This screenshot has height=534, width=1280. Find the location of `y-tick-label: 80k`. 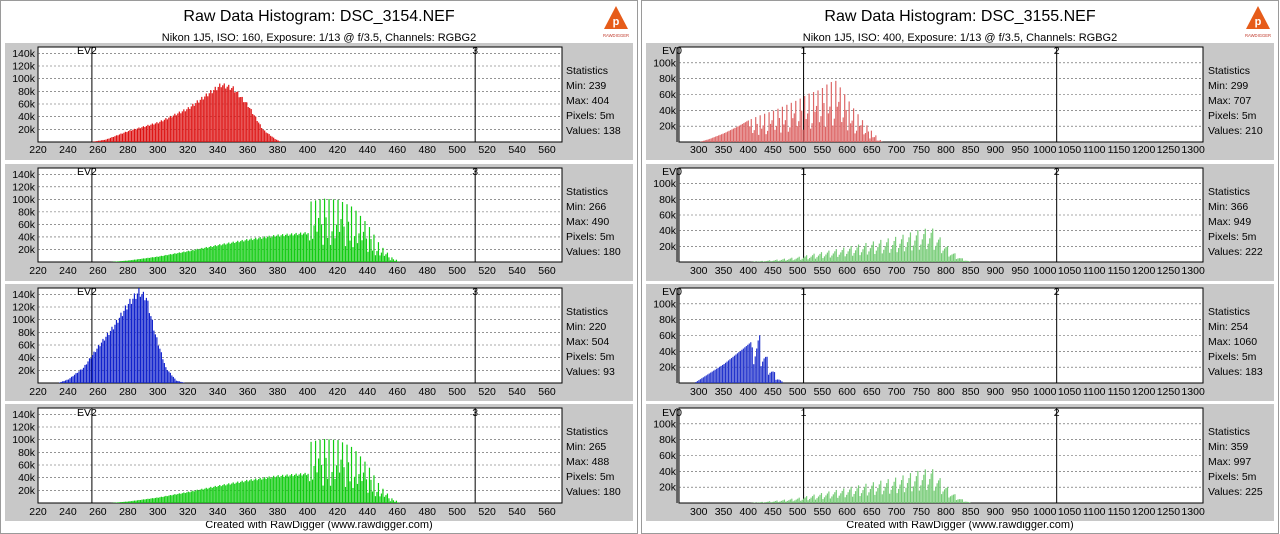

y-tick-label: 80k is located at coordinates (668, 320).